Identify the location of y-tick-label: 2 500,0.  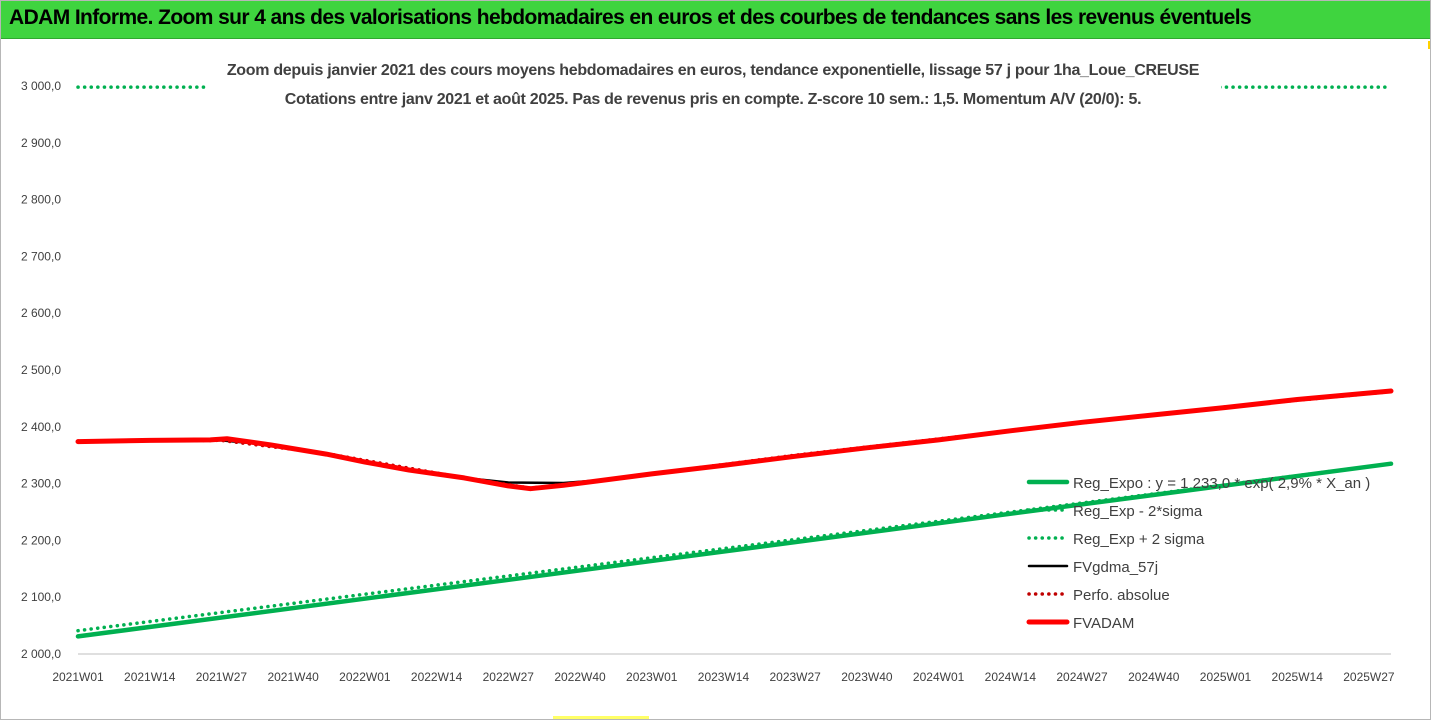
(41, 370).